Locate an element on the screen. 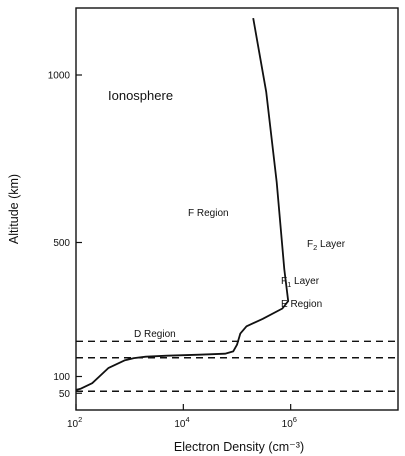 The image size is (405, 456). y-axis-title: Altitude (km) is located at coordinates (14, 209).